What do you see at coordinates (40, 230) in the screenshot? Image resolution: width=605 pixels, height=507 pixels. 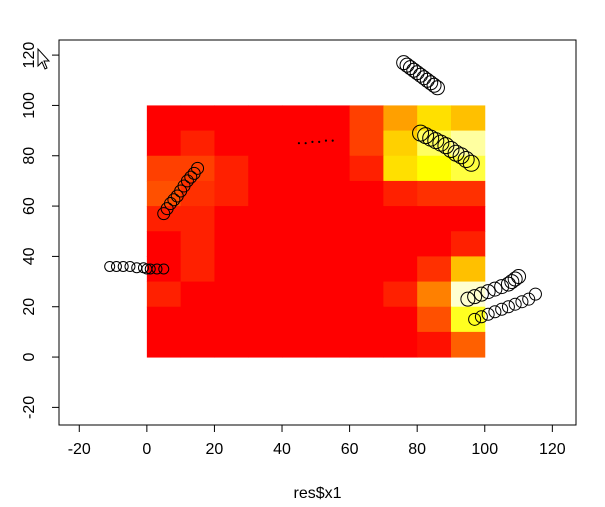 I see `y-axis: -20 0 20 40 60 80 100 120` at bounding box center [40, 230].